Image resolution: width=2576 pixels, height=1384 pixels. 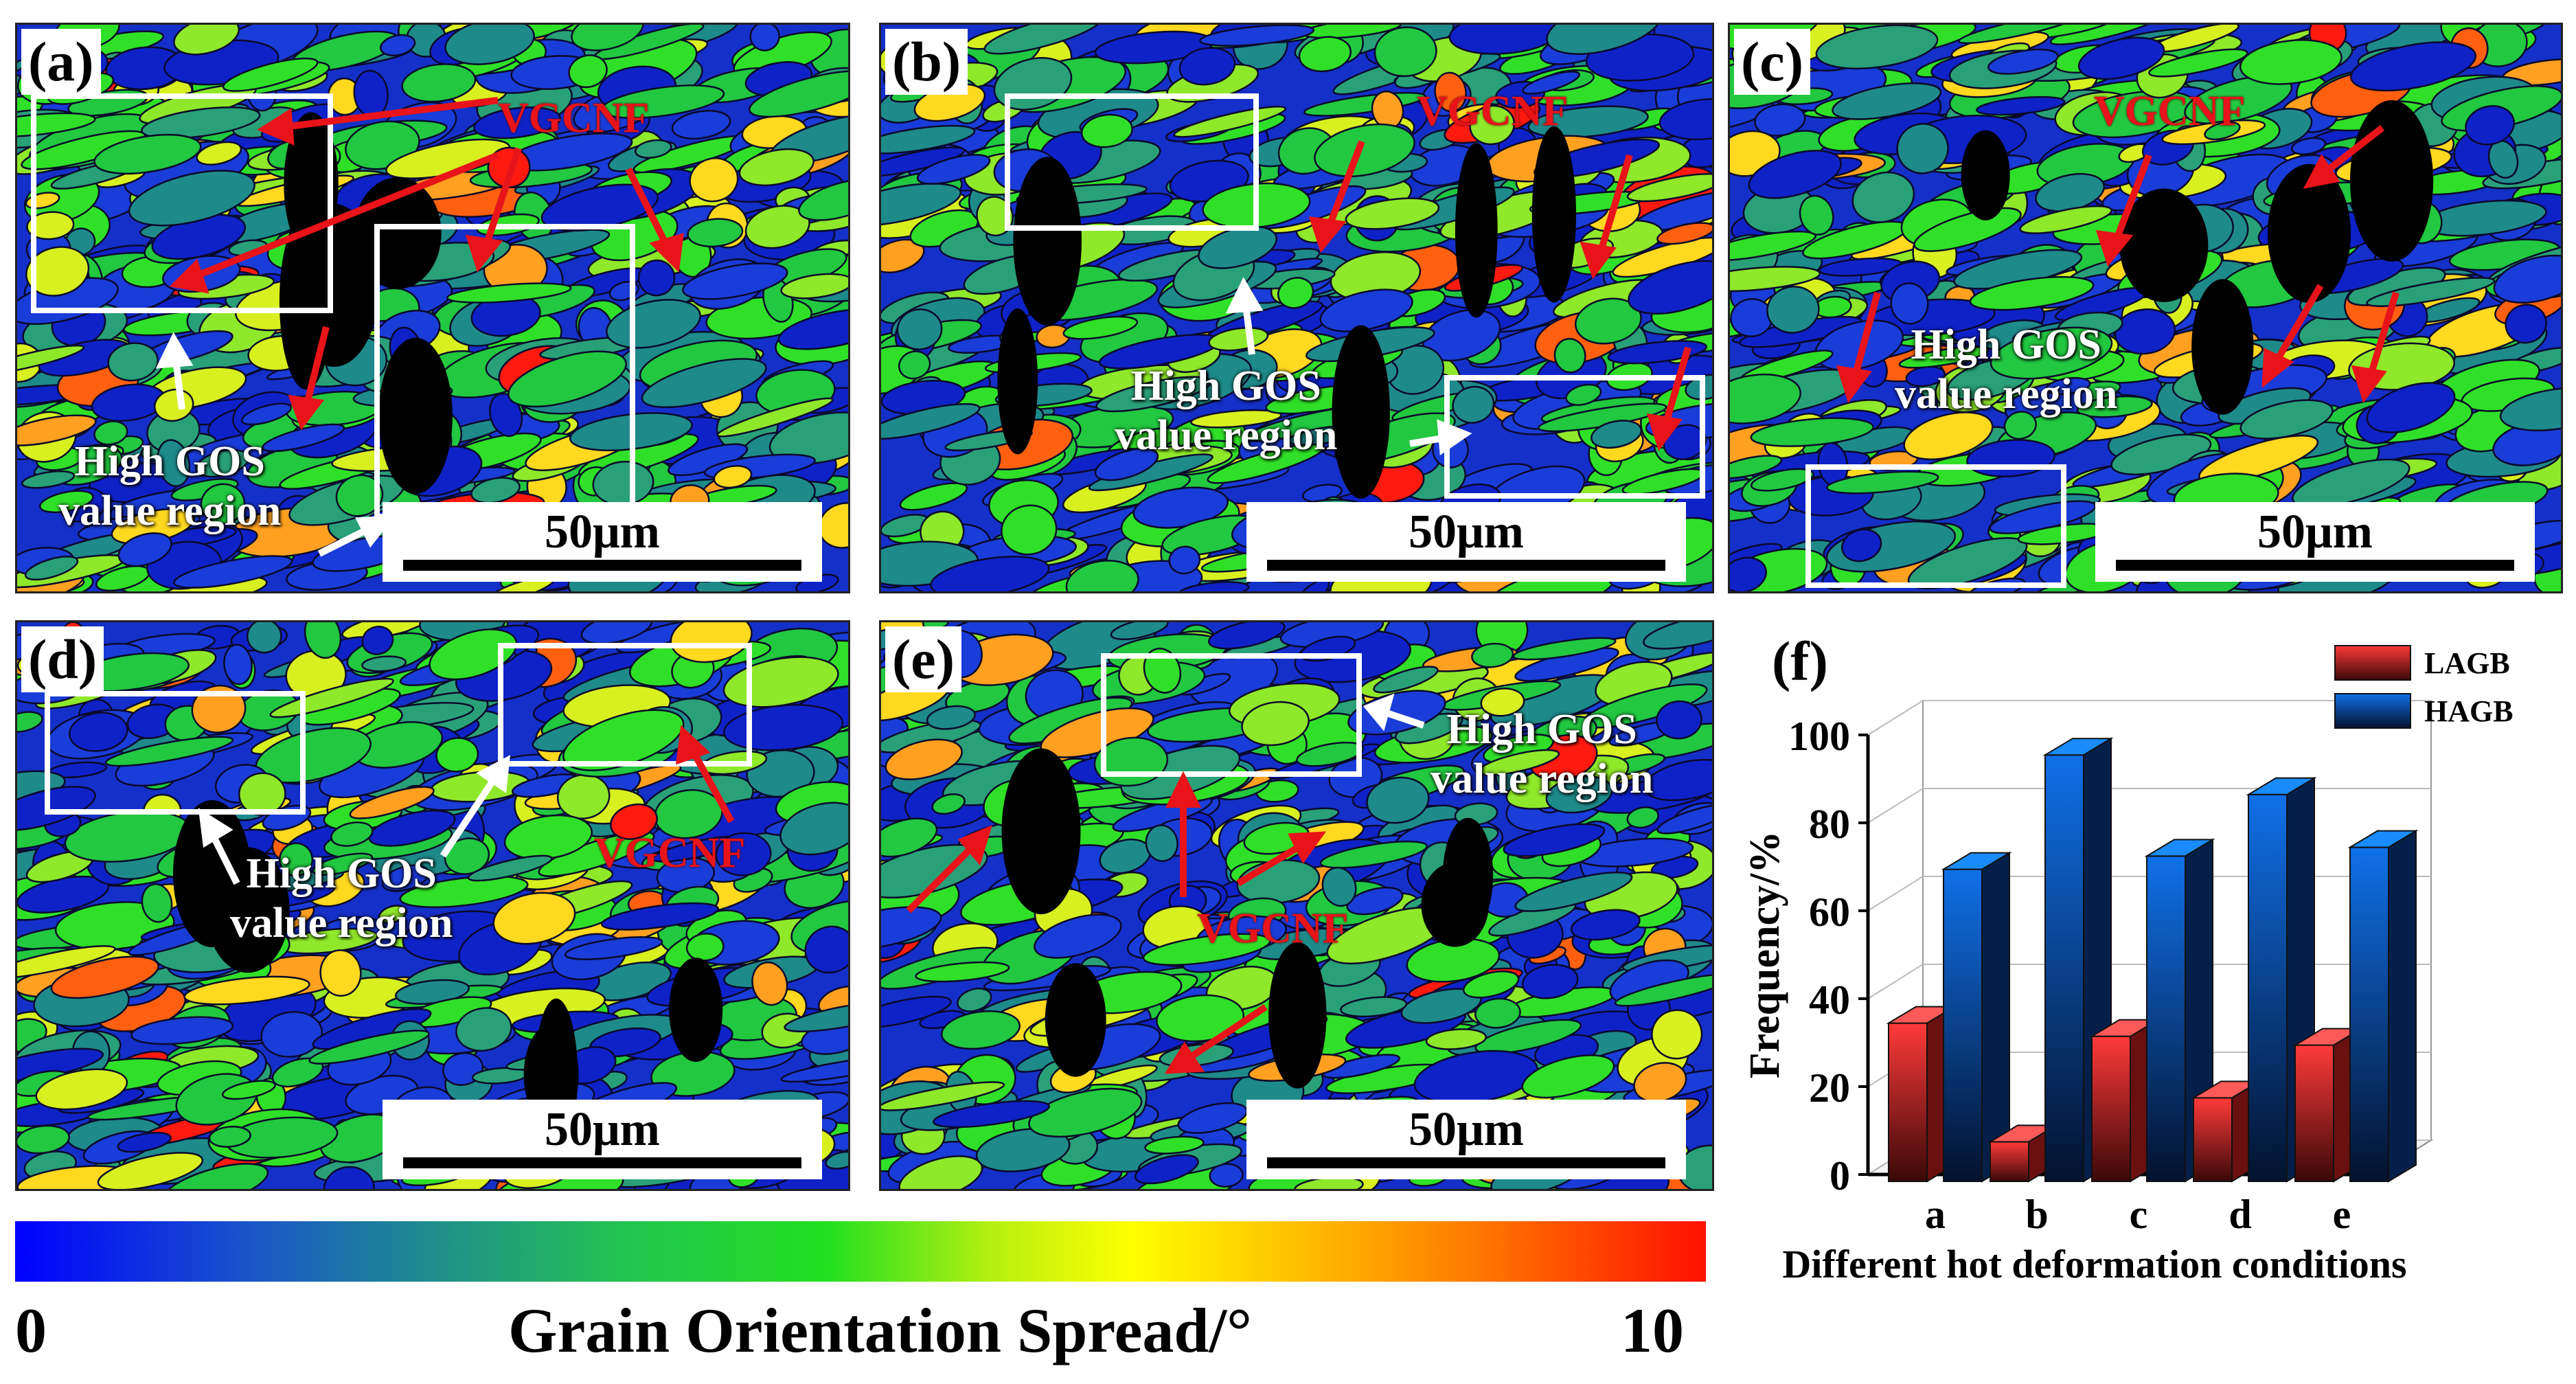 What do you see at coordinates (31, 1330) in the screenshot?
I see `colorbar-min-label: 0` at bounding box center [31, 1330].